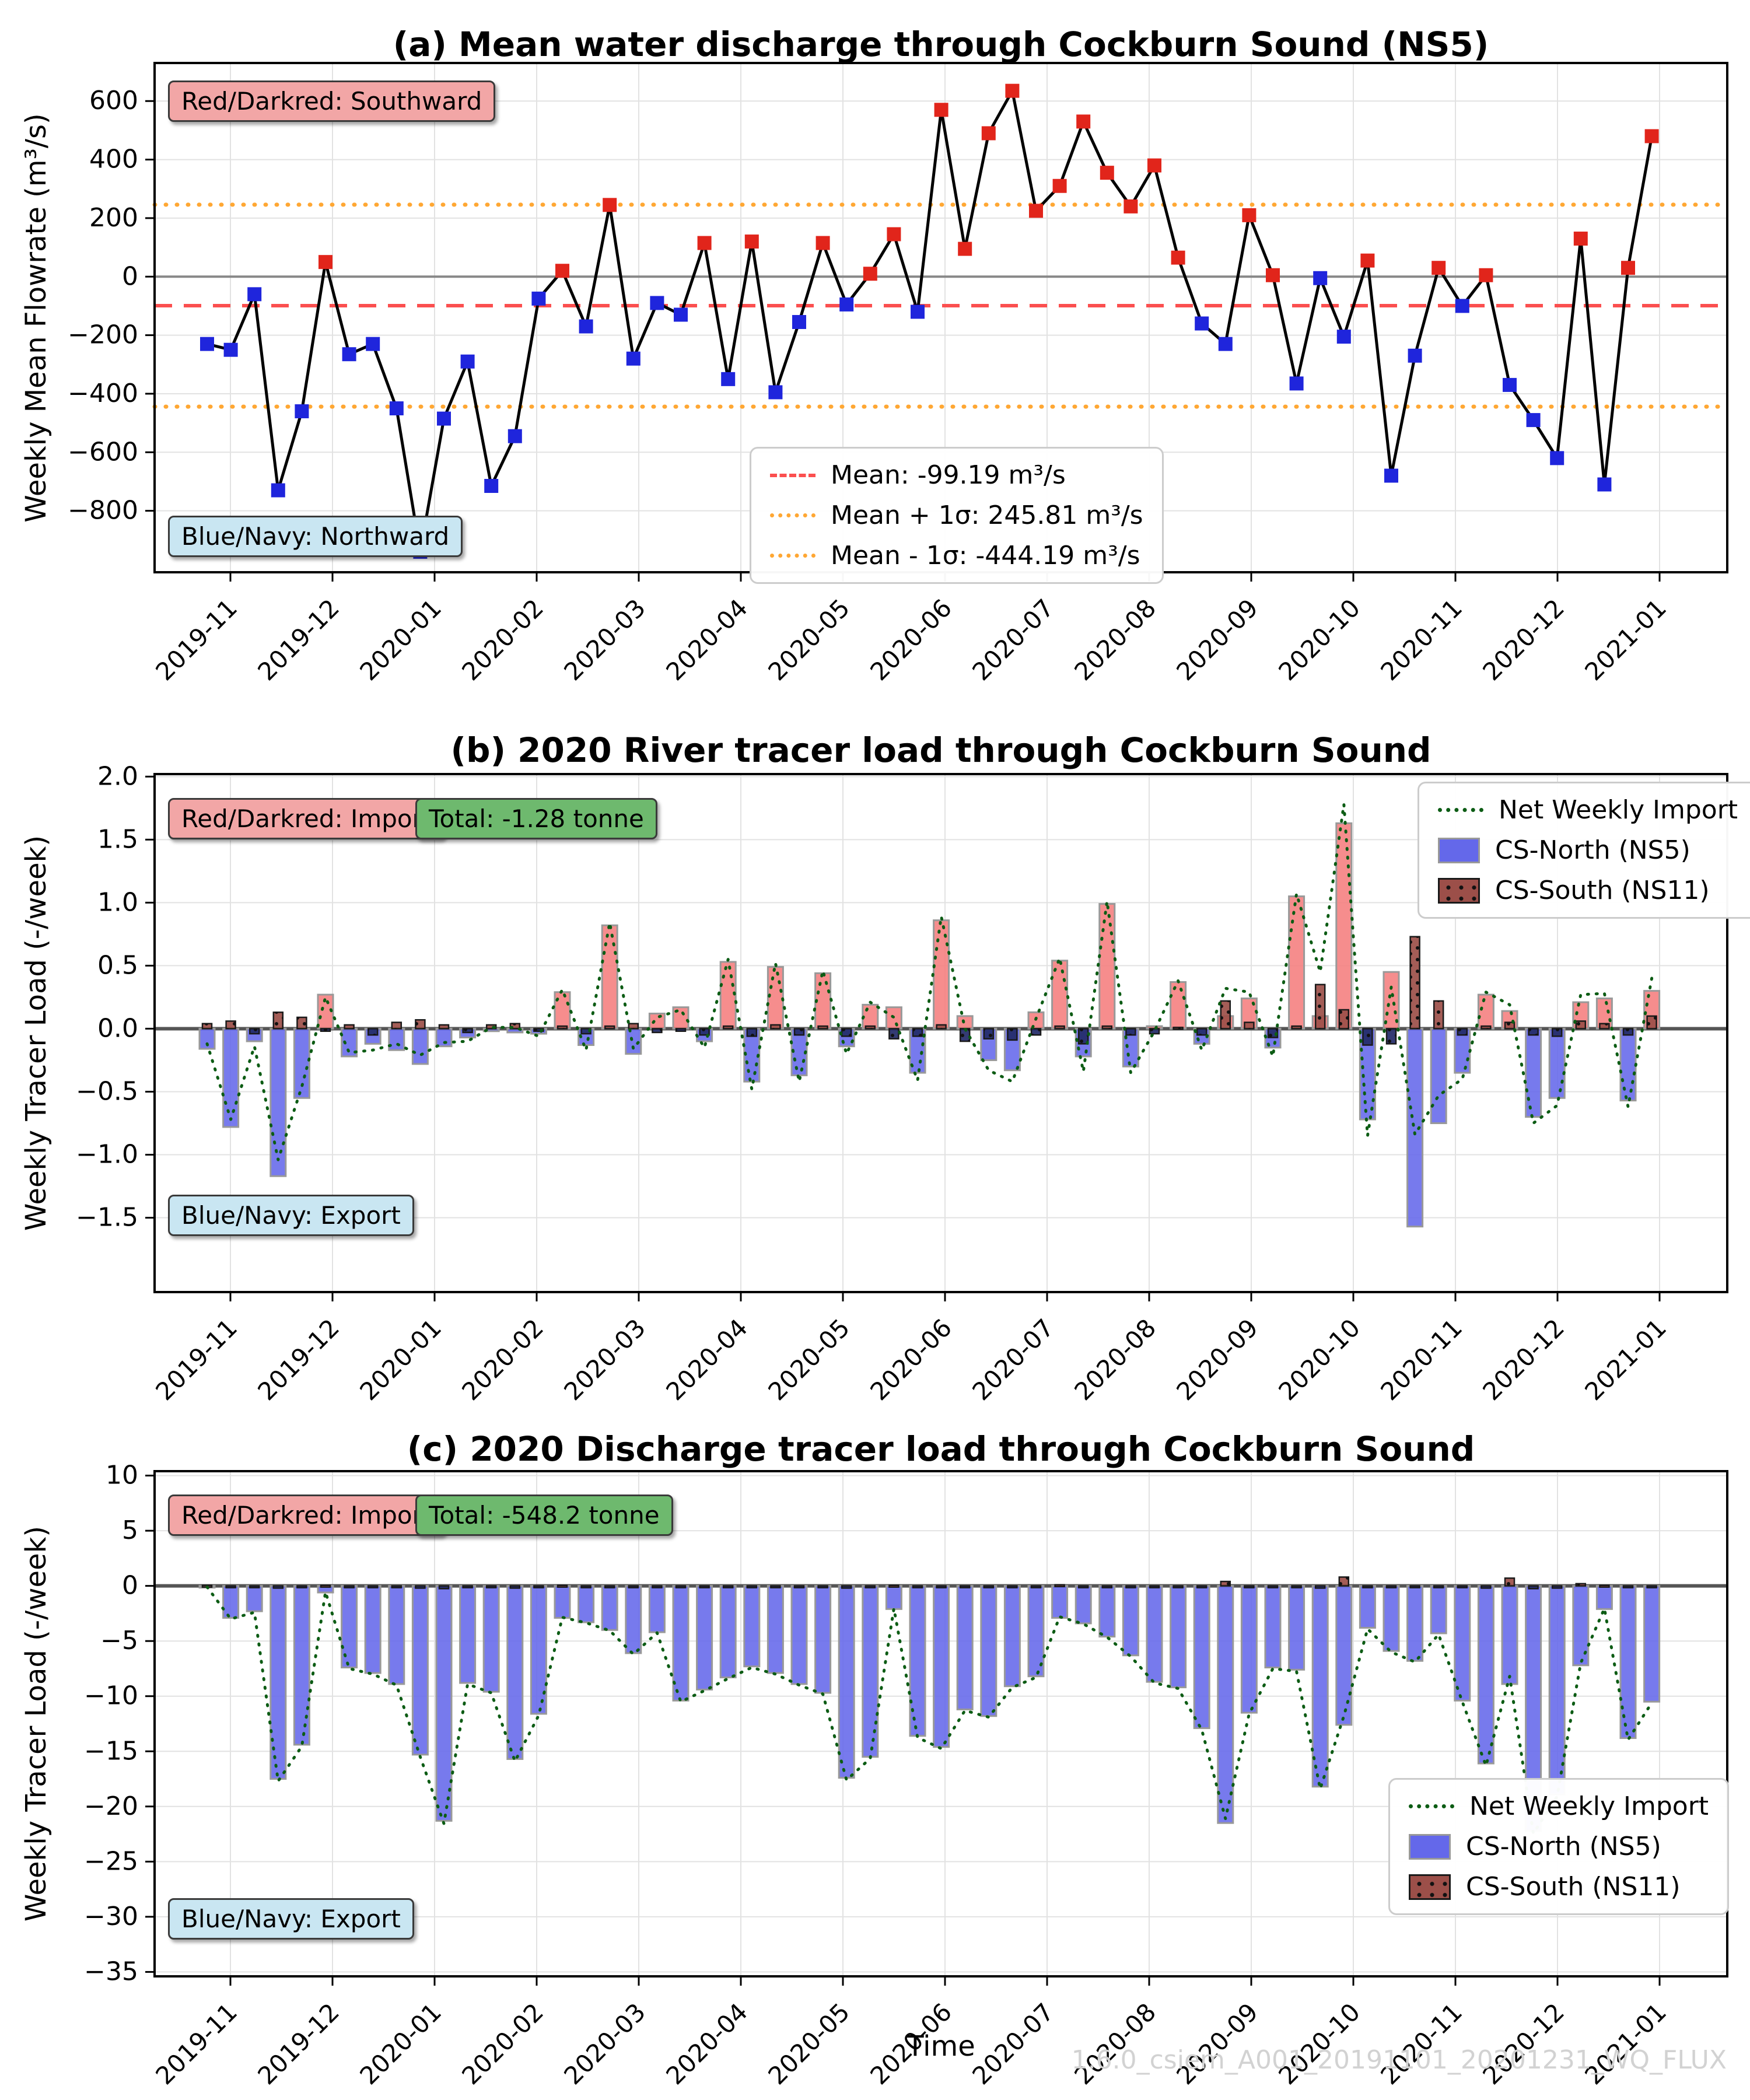  What do you see at coordinates (107, 1091) in the screenshot?
I see `y-tick-label: −0.5` at bounding box center [107, 1091].